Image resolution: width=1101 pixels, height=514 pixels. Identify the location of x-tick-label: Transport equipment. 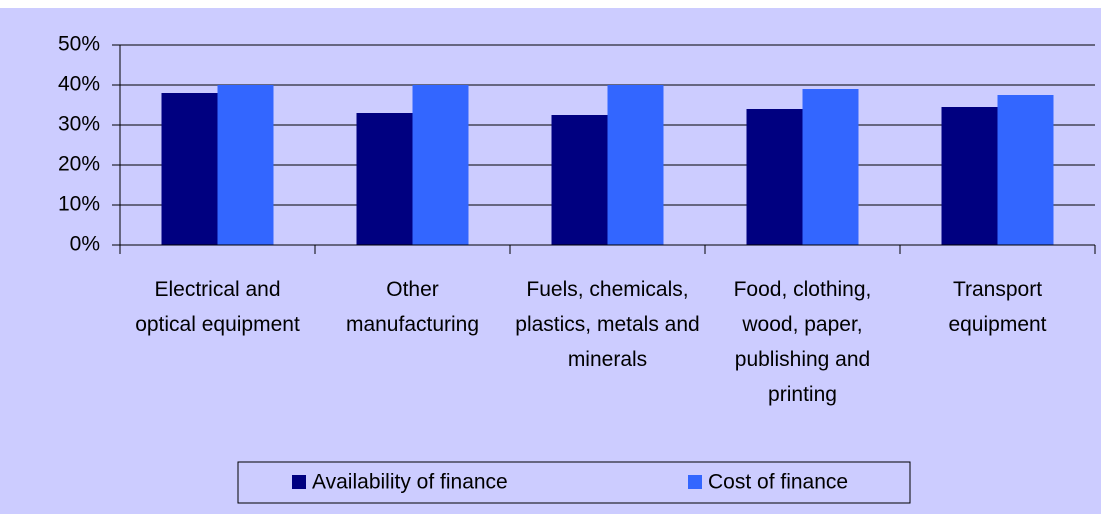
(997, 307).